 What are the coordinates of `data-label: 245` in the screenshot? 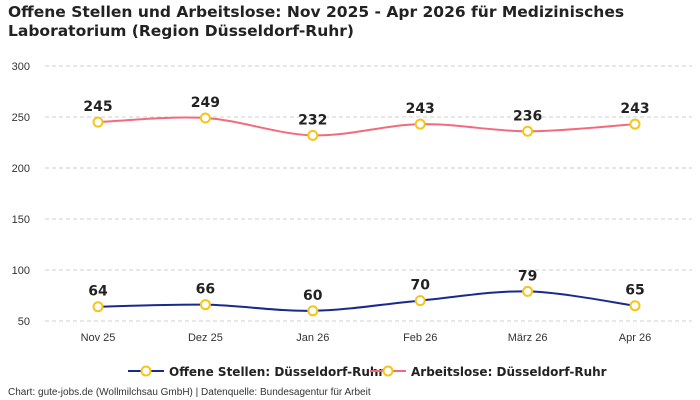 It's located at (97, 107).